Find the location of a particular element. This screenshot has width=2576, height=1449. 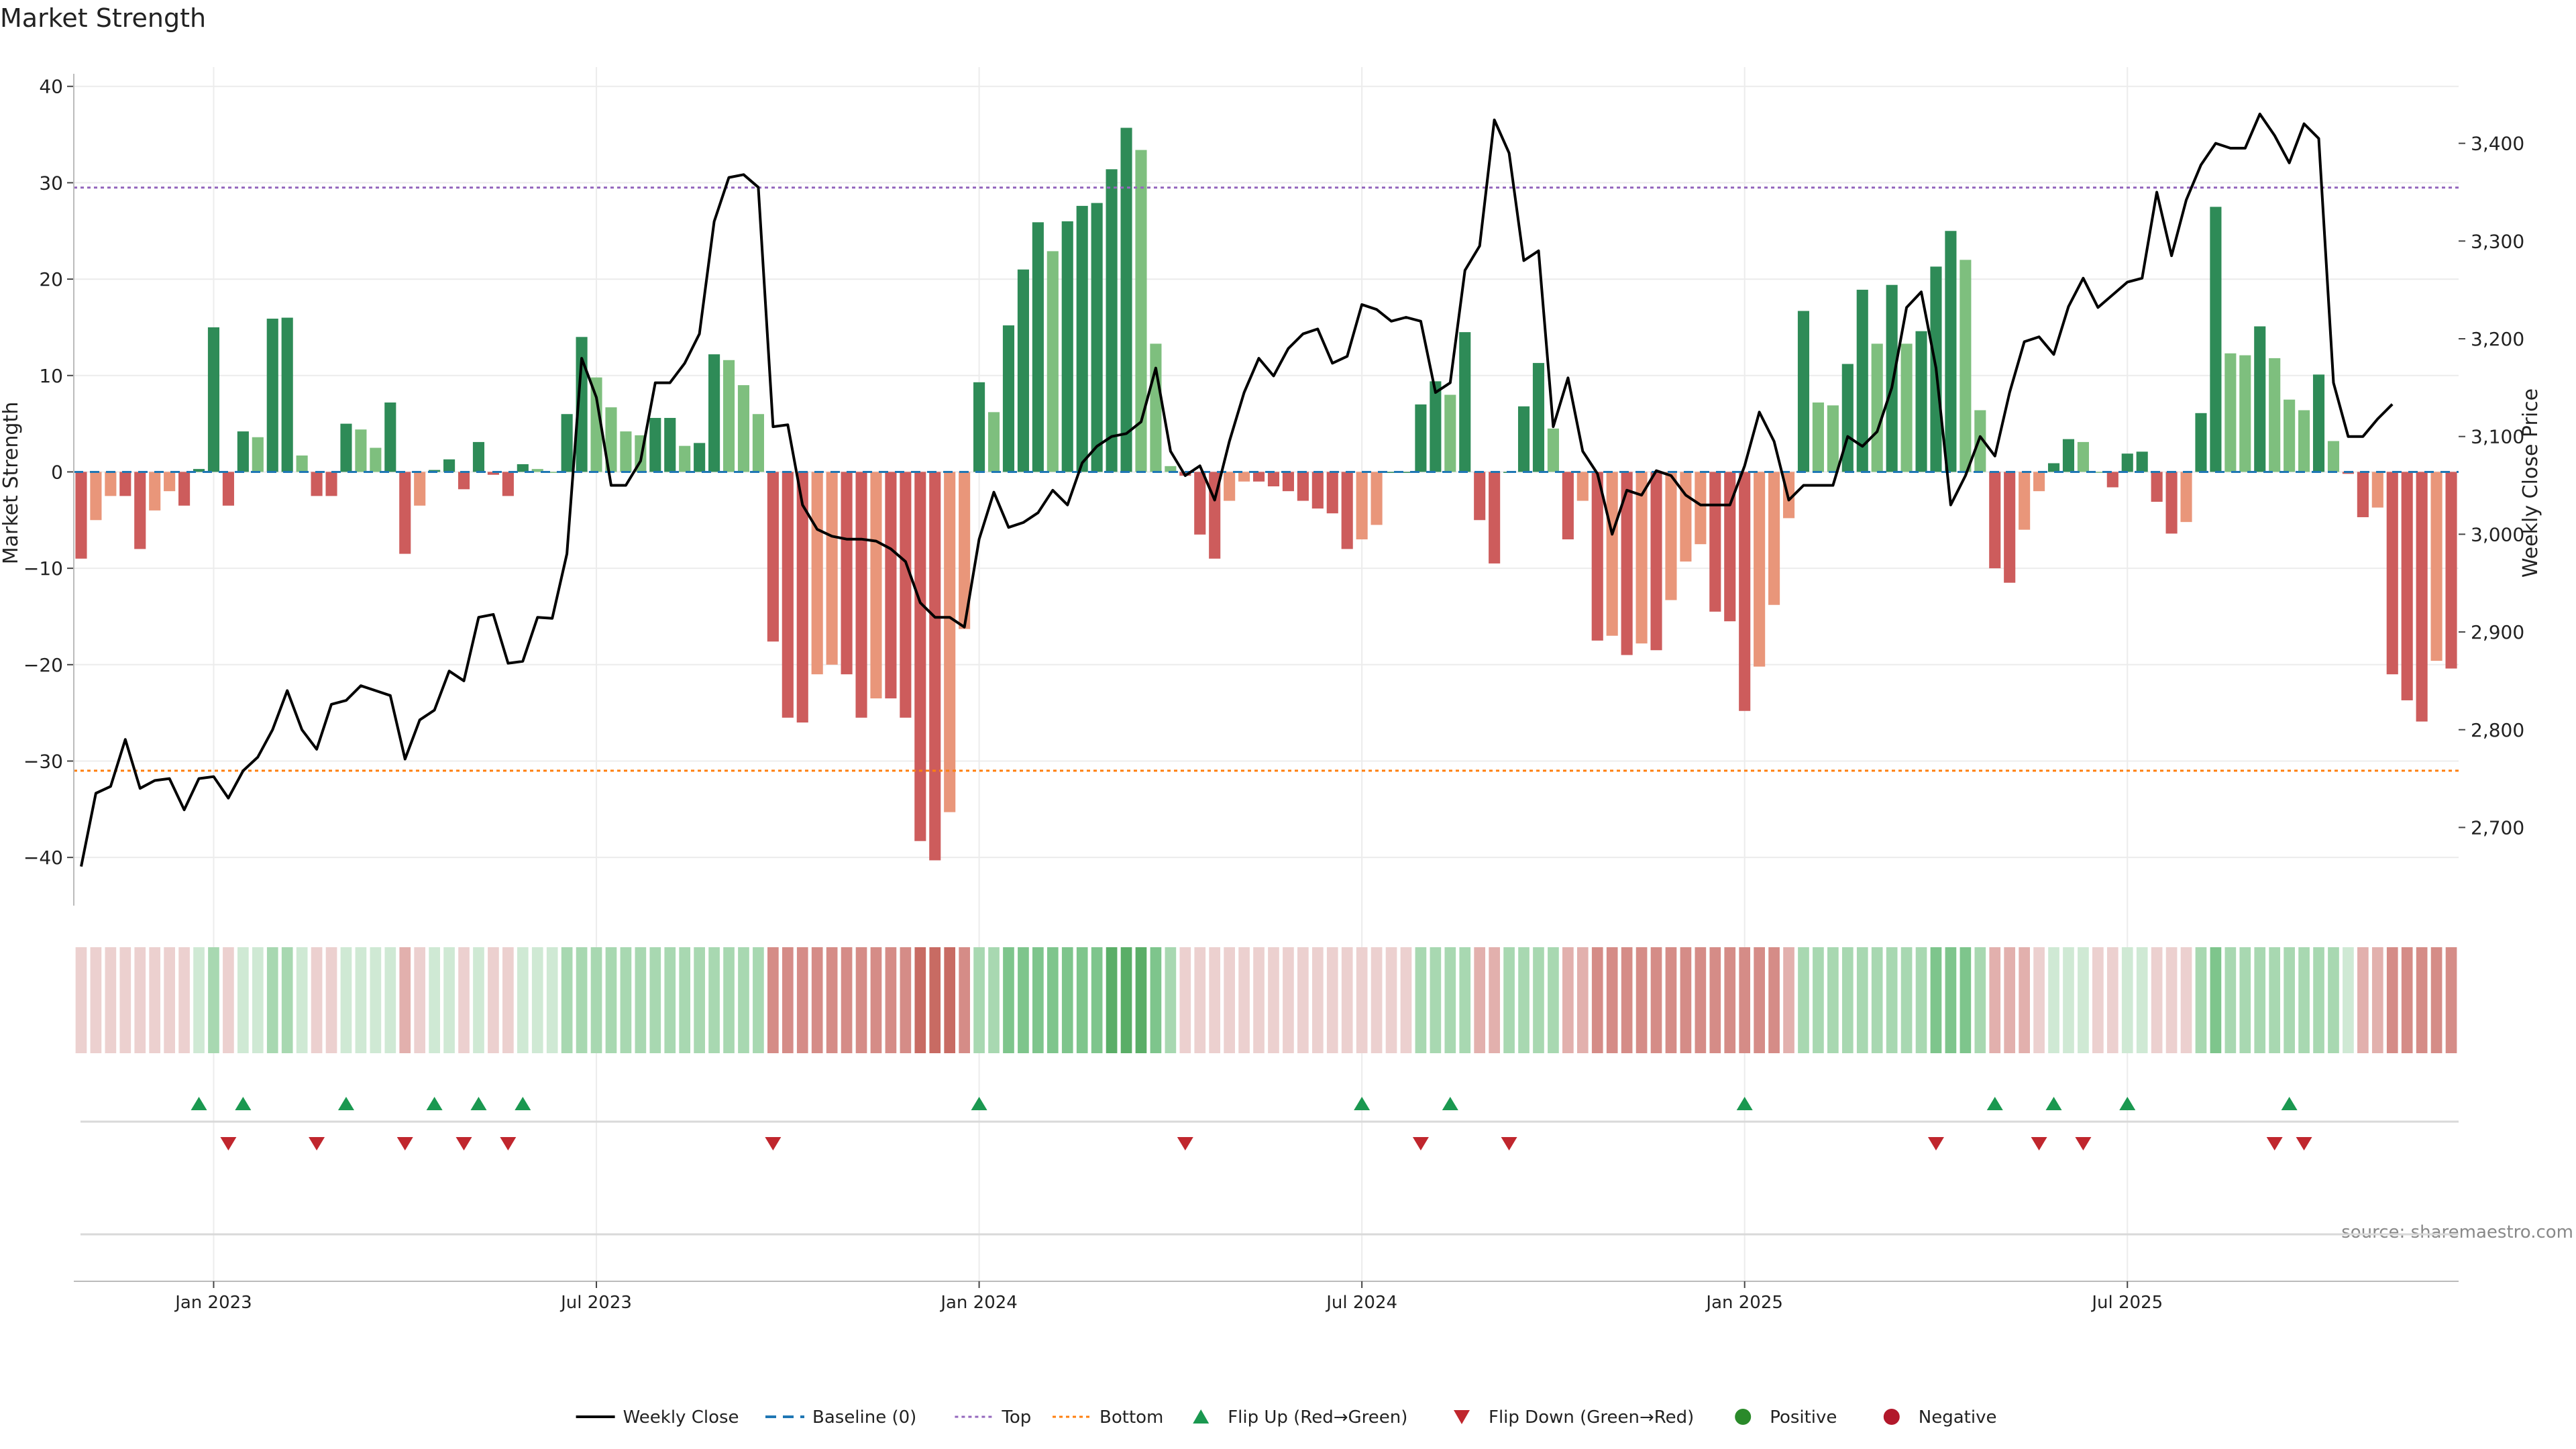

x-tick-label: Jan 2025 is located at coordinates (1744, 1303).